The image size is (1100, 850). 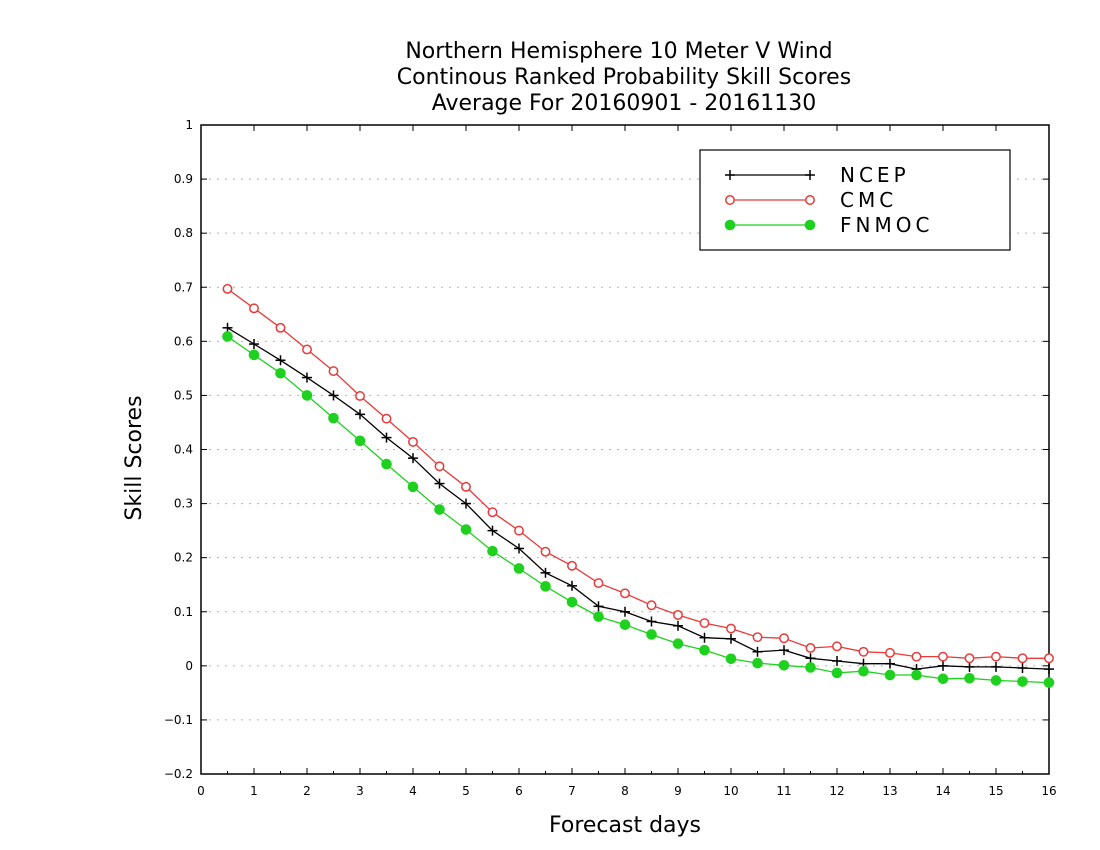 What do you see at coordinates (730, 175) in the screenshot?
I see `legend-marker-start-ncep` at bounding box center [730, 175].